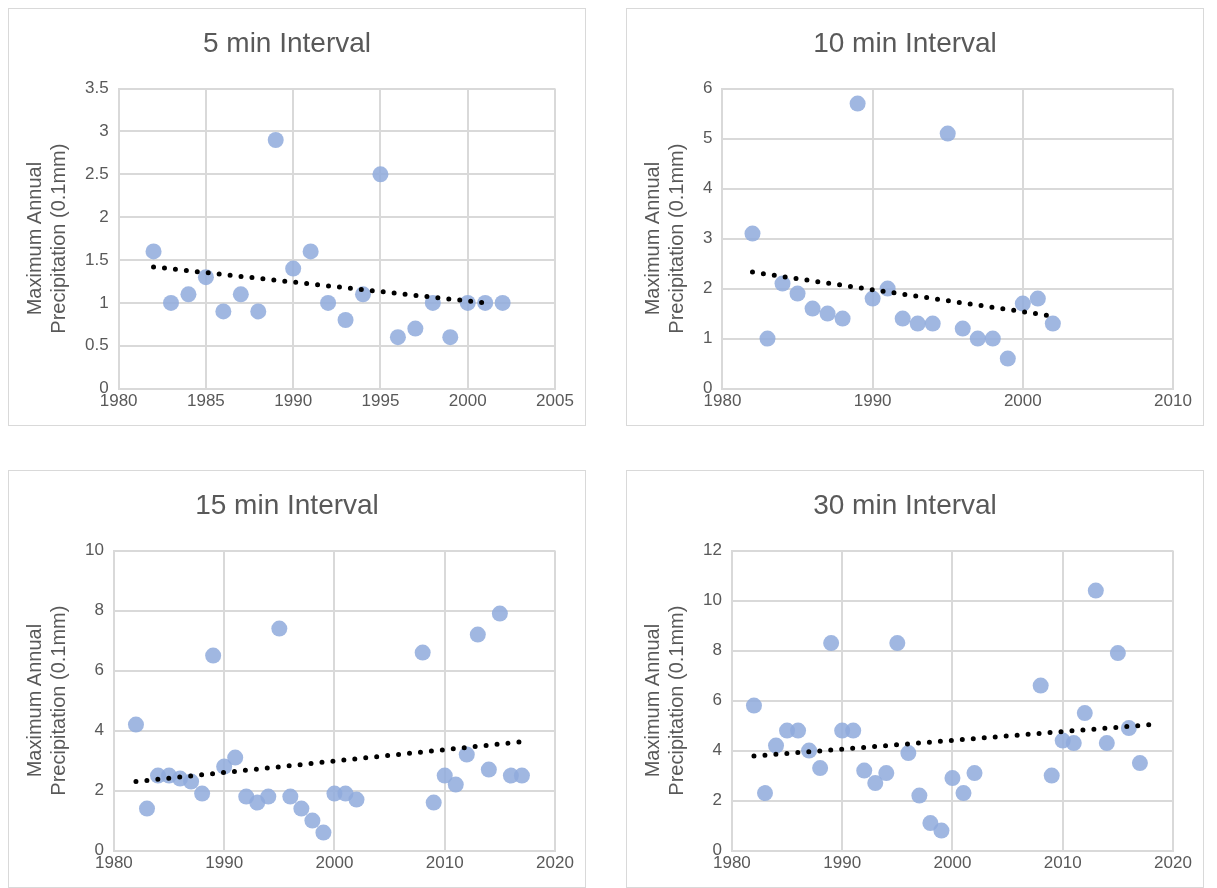  What do you see at coordinates (205, 401) in the screenshot?
I see `x-tick-label: 1985` at bounding box center [205, 401].